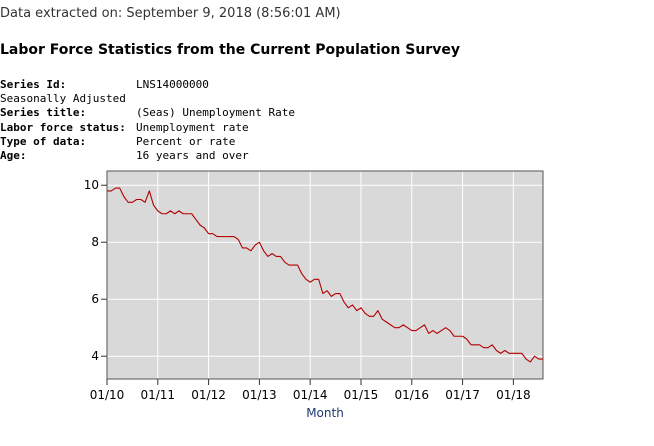 Image resolution: width=654 pixels, height=446 pixels. What do you see at coordinates (361, 395) in the screenshot?
I see `x-tick-label: 01/15` at bounding box center [361, 395].